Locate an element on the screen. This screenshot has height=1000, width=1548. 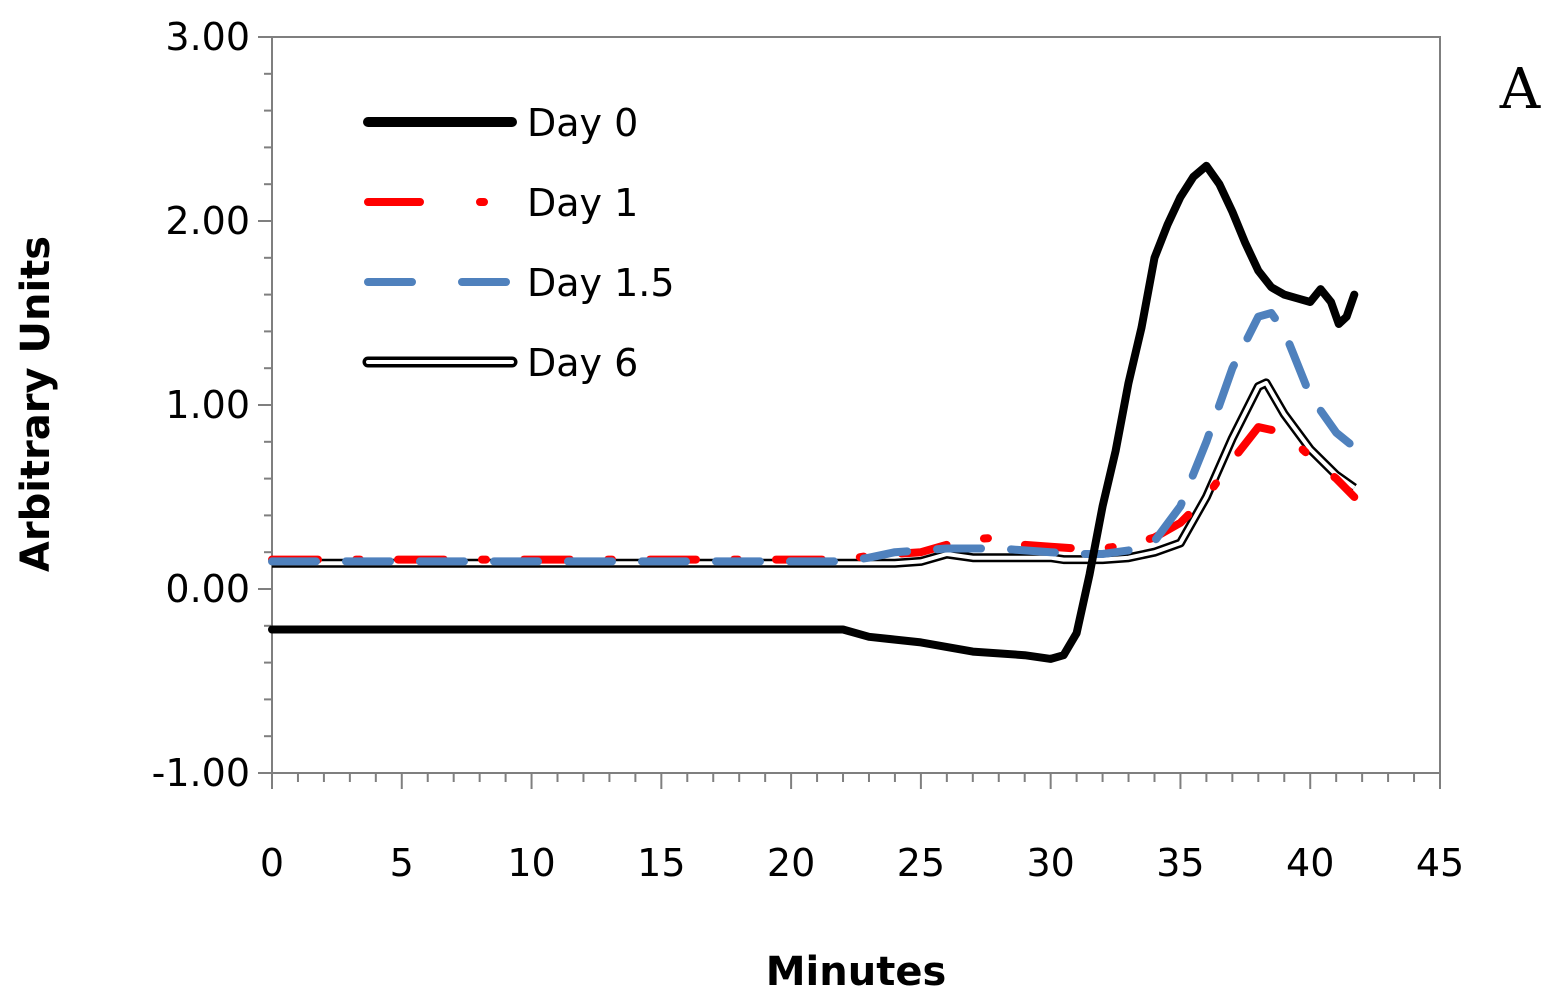
x-tick-label: 30 is located at coordinates (1050, 863).